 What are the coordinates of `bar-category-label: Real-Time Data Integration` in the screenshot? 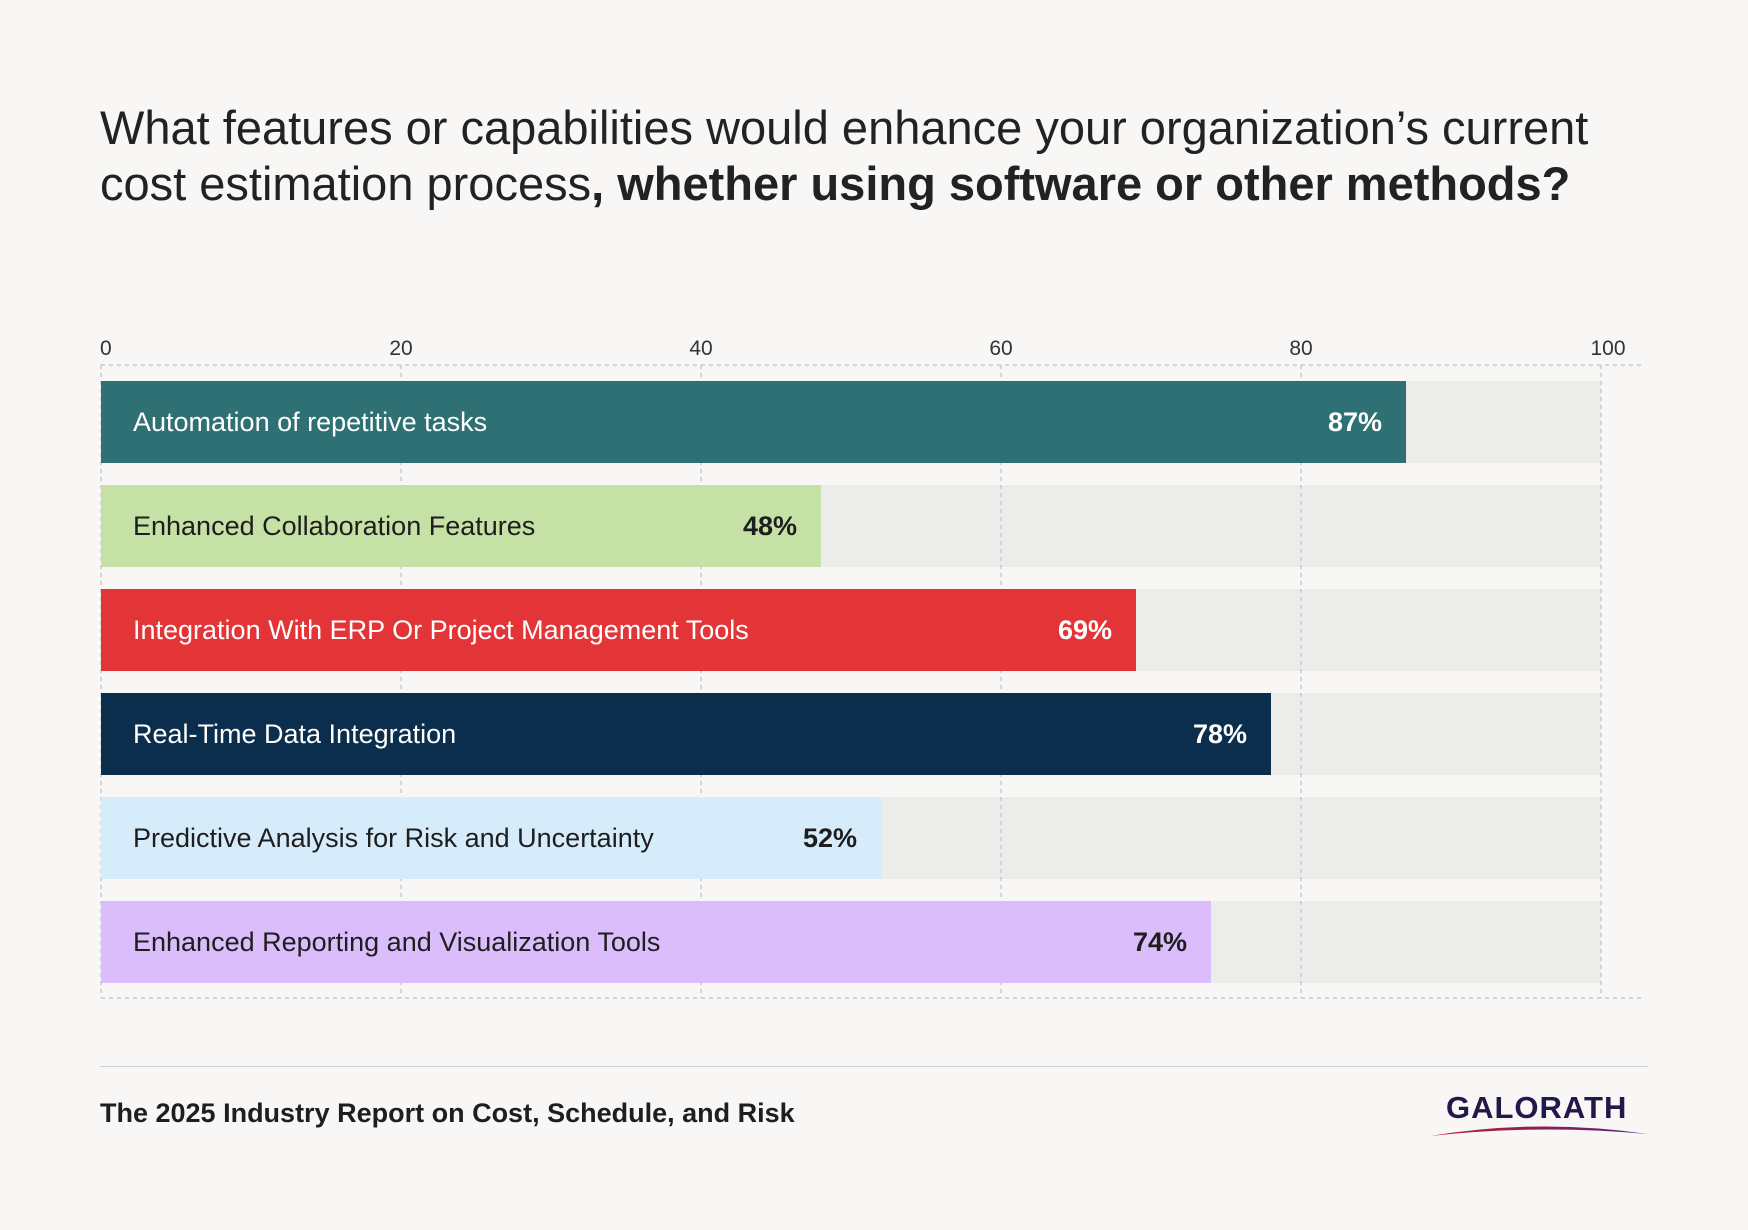 It's located at (294, 734).